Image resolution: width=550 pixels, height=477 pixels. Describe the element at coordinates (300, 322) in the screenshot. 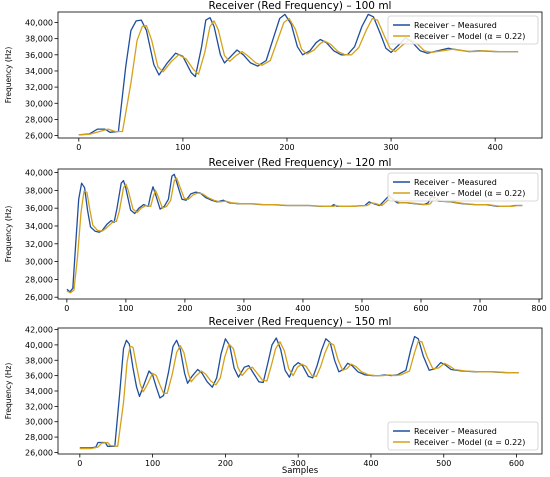

I see `chart-title: Receiver (Red Frequency) – 150 ml` at that location.